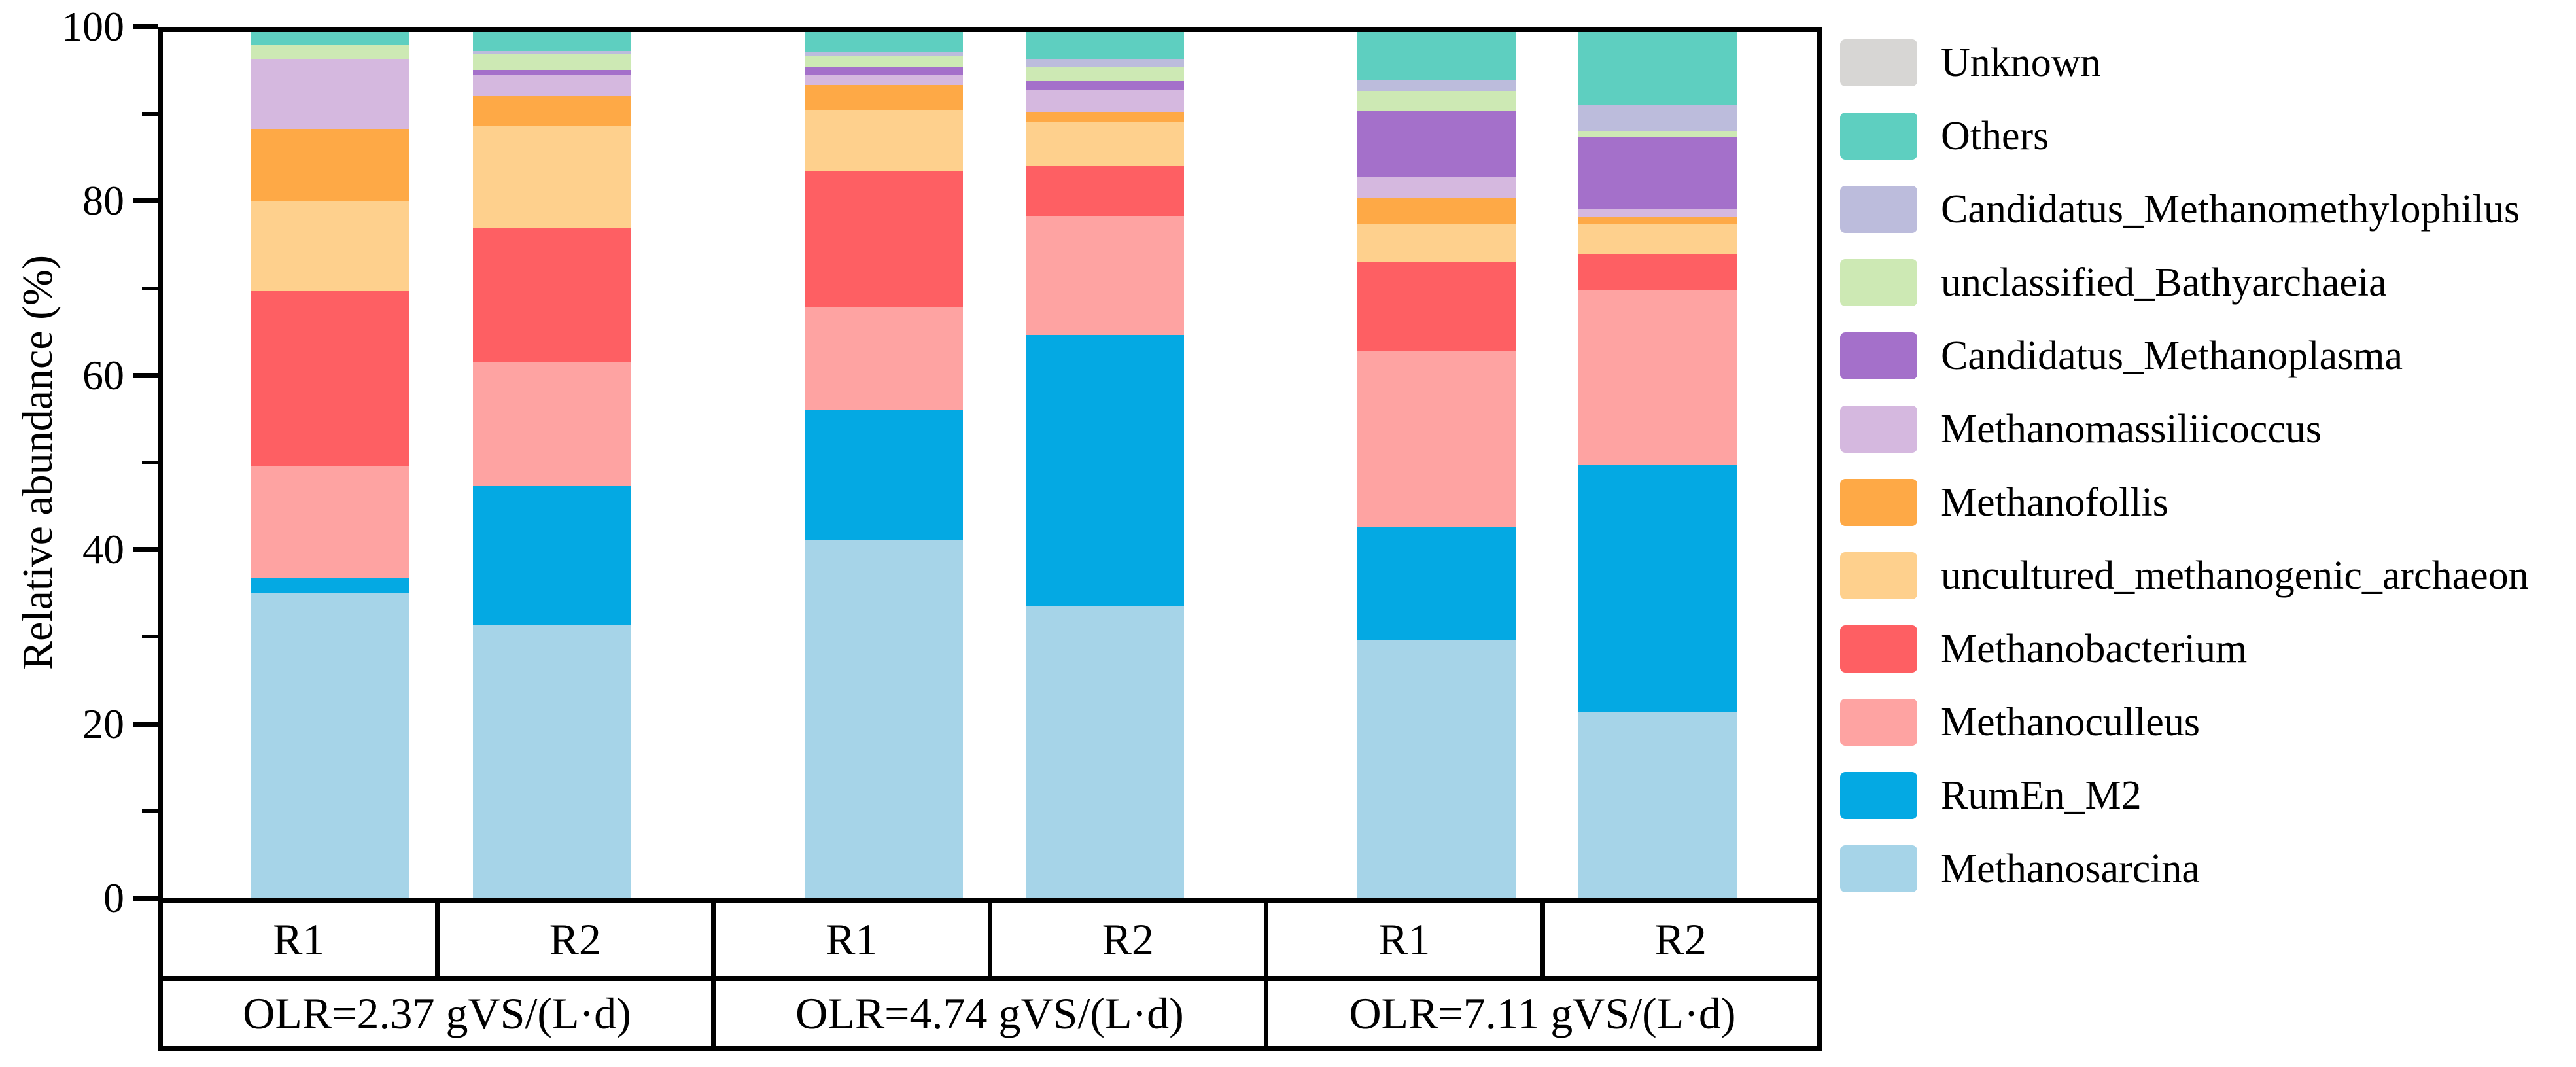 The height and width of the screenshot is (1067, 2576). What do you see at coordinates (2184, 649) in the screenshot?
I see `legend-item-Methanobacterium: Methanobacterium` at bounding box center [2184, 649].